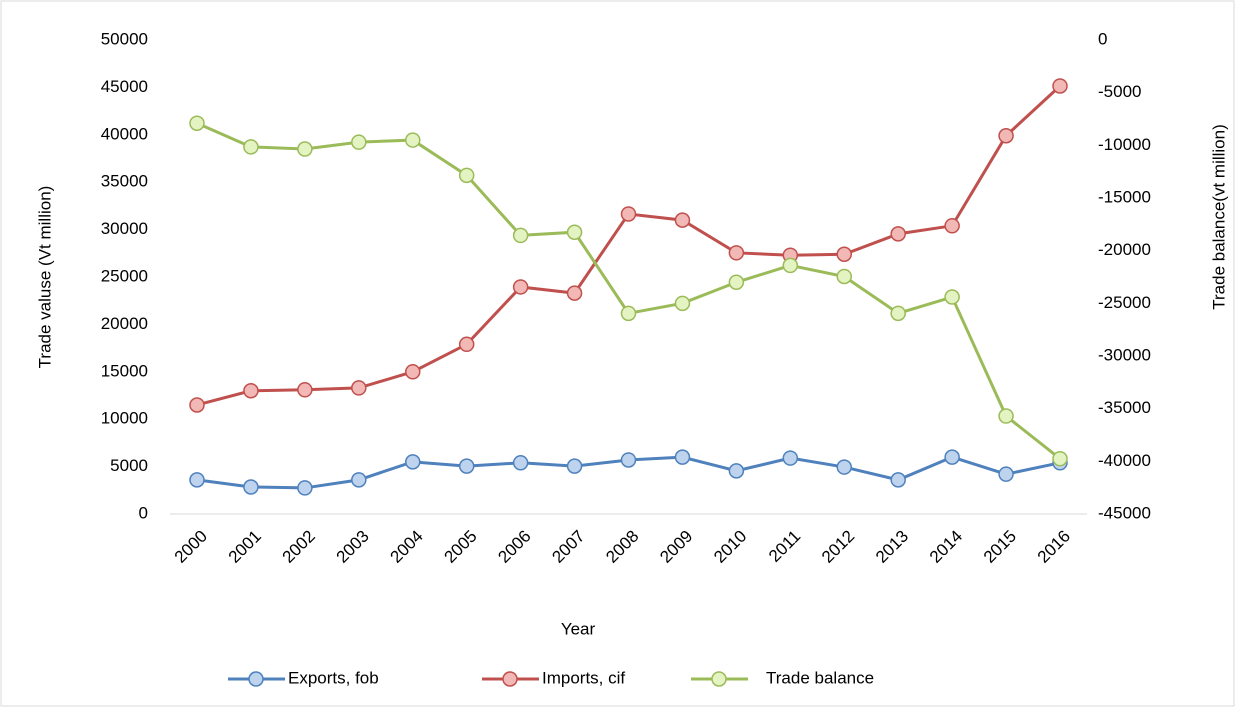  Describe the element at coordinates (583, 677) in the screenshot. I see `legend-label: Imports, cif` at that location.